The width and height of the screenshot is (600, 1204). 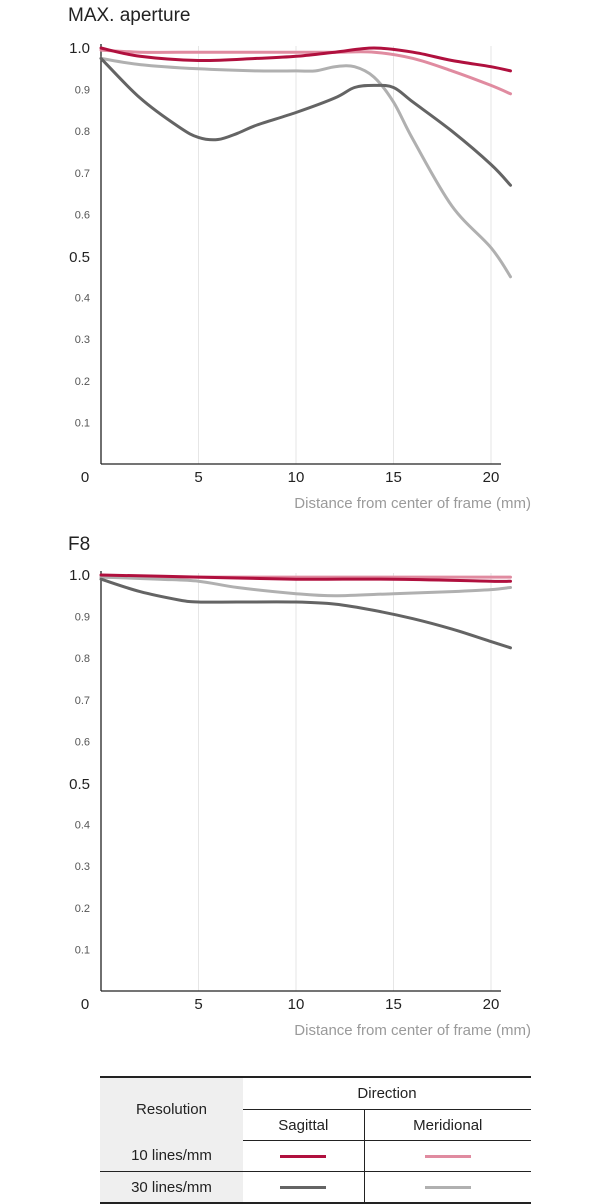 What do you see at coordinates (387, 1093) in the screenshot?
I see `legend-direction-header: Direction` at bounding box center [387, 1093].